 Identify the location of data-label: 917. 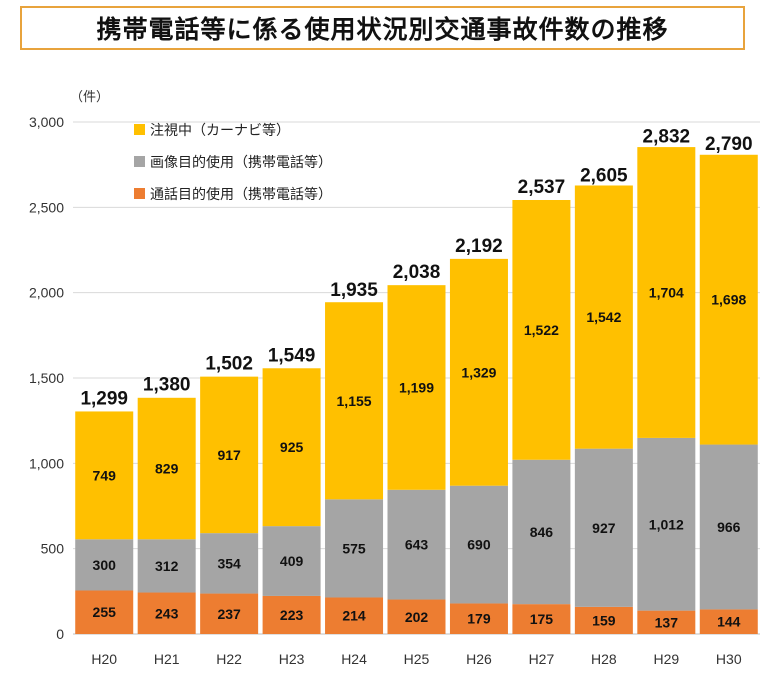
(229, 455).